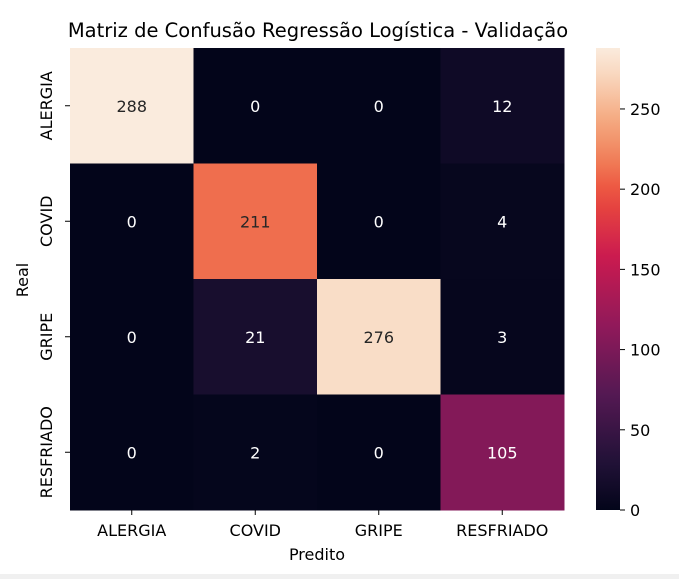  I want to click on x-tick-label: COVID, so click(255, 530).